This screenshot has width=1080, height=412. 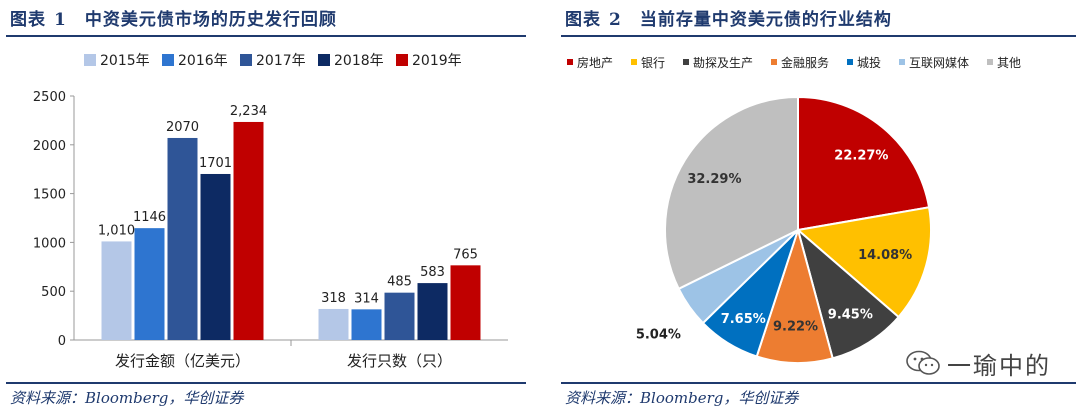 What do you see at coordinates (570, 62) in the screenshot?
I see `legend-swatch-房地产` at bounding box center [570, 62].